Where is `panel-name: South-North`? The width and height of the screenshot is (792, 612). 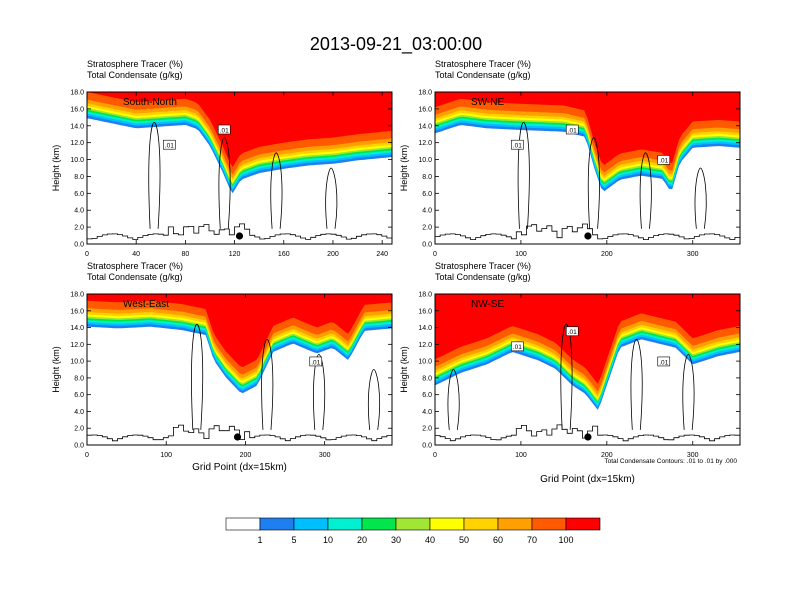 panel-name: South-North is located at coordinates (150, 102).